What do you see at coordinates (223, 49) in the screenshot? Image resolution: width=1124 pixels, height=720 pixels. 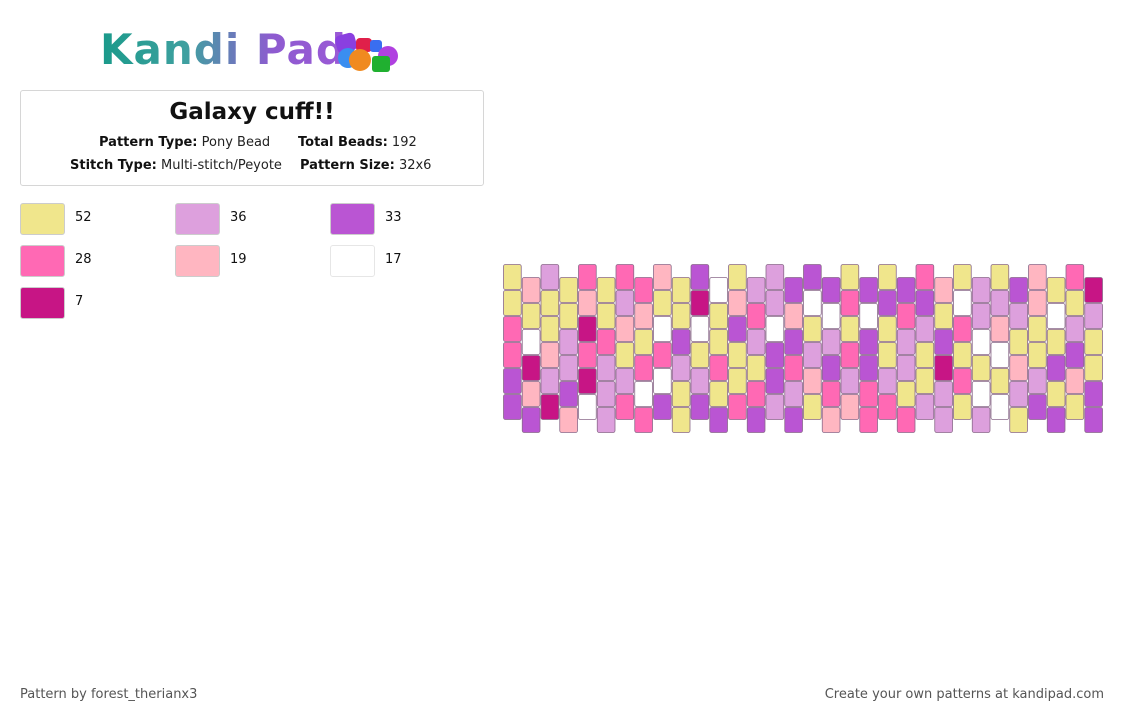 I see `logo-wordmark: Kandi Pad` at bounding box center [223, 49].